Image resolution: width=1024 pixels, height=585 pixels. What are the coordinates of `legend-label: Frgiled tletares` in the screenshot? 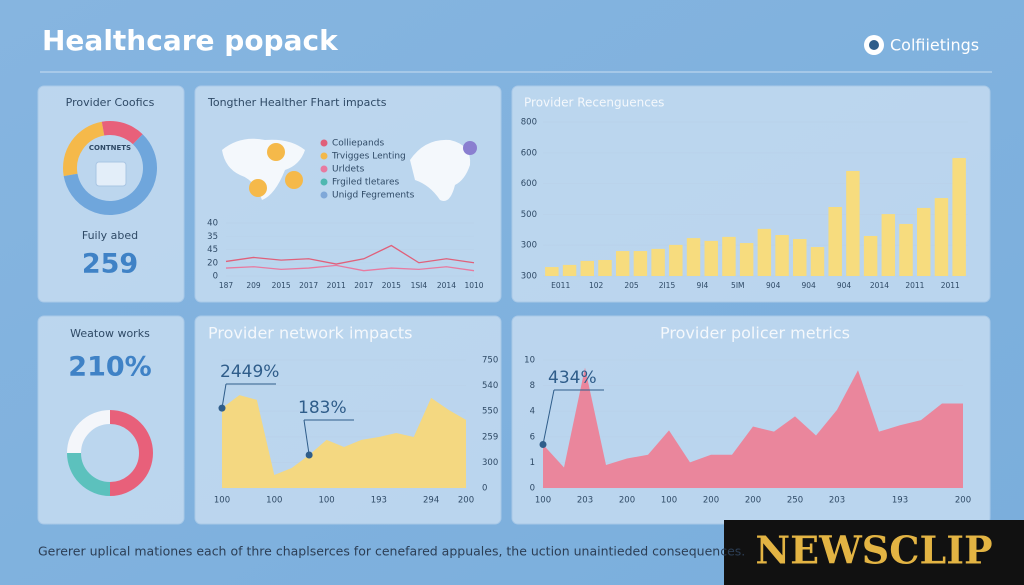 It's located at (366, 183).